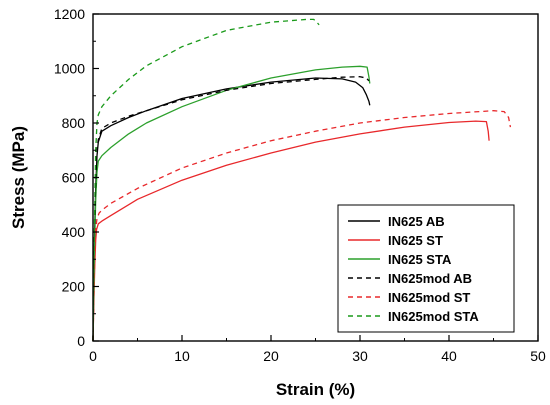 The width and height of the screenshot is (550, 405). Describe the element at coordinates (271, 356) in the screenshot. I see `x-tick-label: 20` at that location.